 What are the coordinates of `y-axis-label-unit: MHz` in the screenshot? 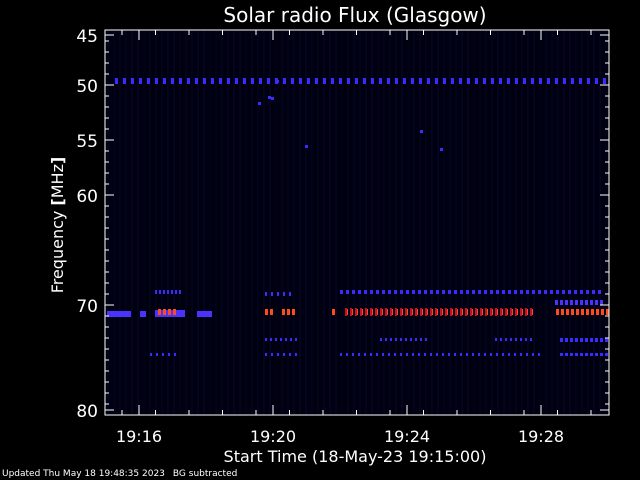 It's located at (57, 181).